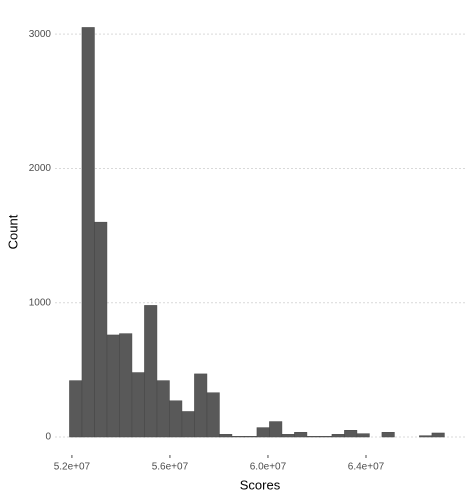 The image size is (474, 498). Describe the element at coordinates (40, 302) in the screenshot. I see `y-tick-label: 1000` at that location.